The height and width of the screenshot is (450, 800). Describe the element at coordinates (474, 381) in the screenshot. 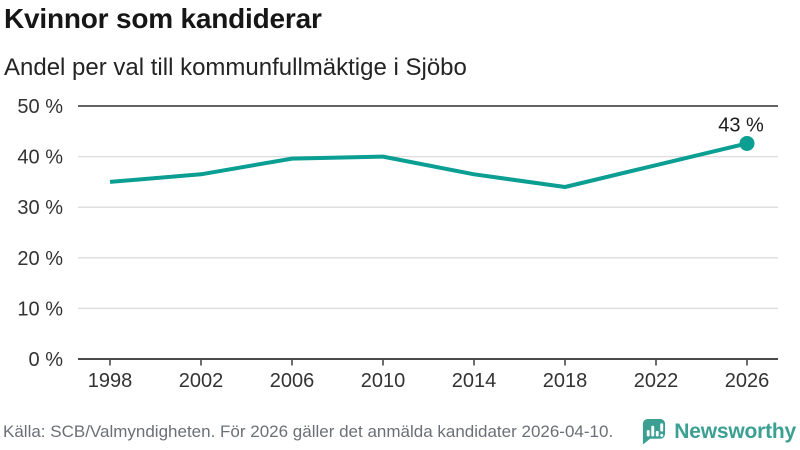

I see `x-axis-tick-label: 2014` at that location.